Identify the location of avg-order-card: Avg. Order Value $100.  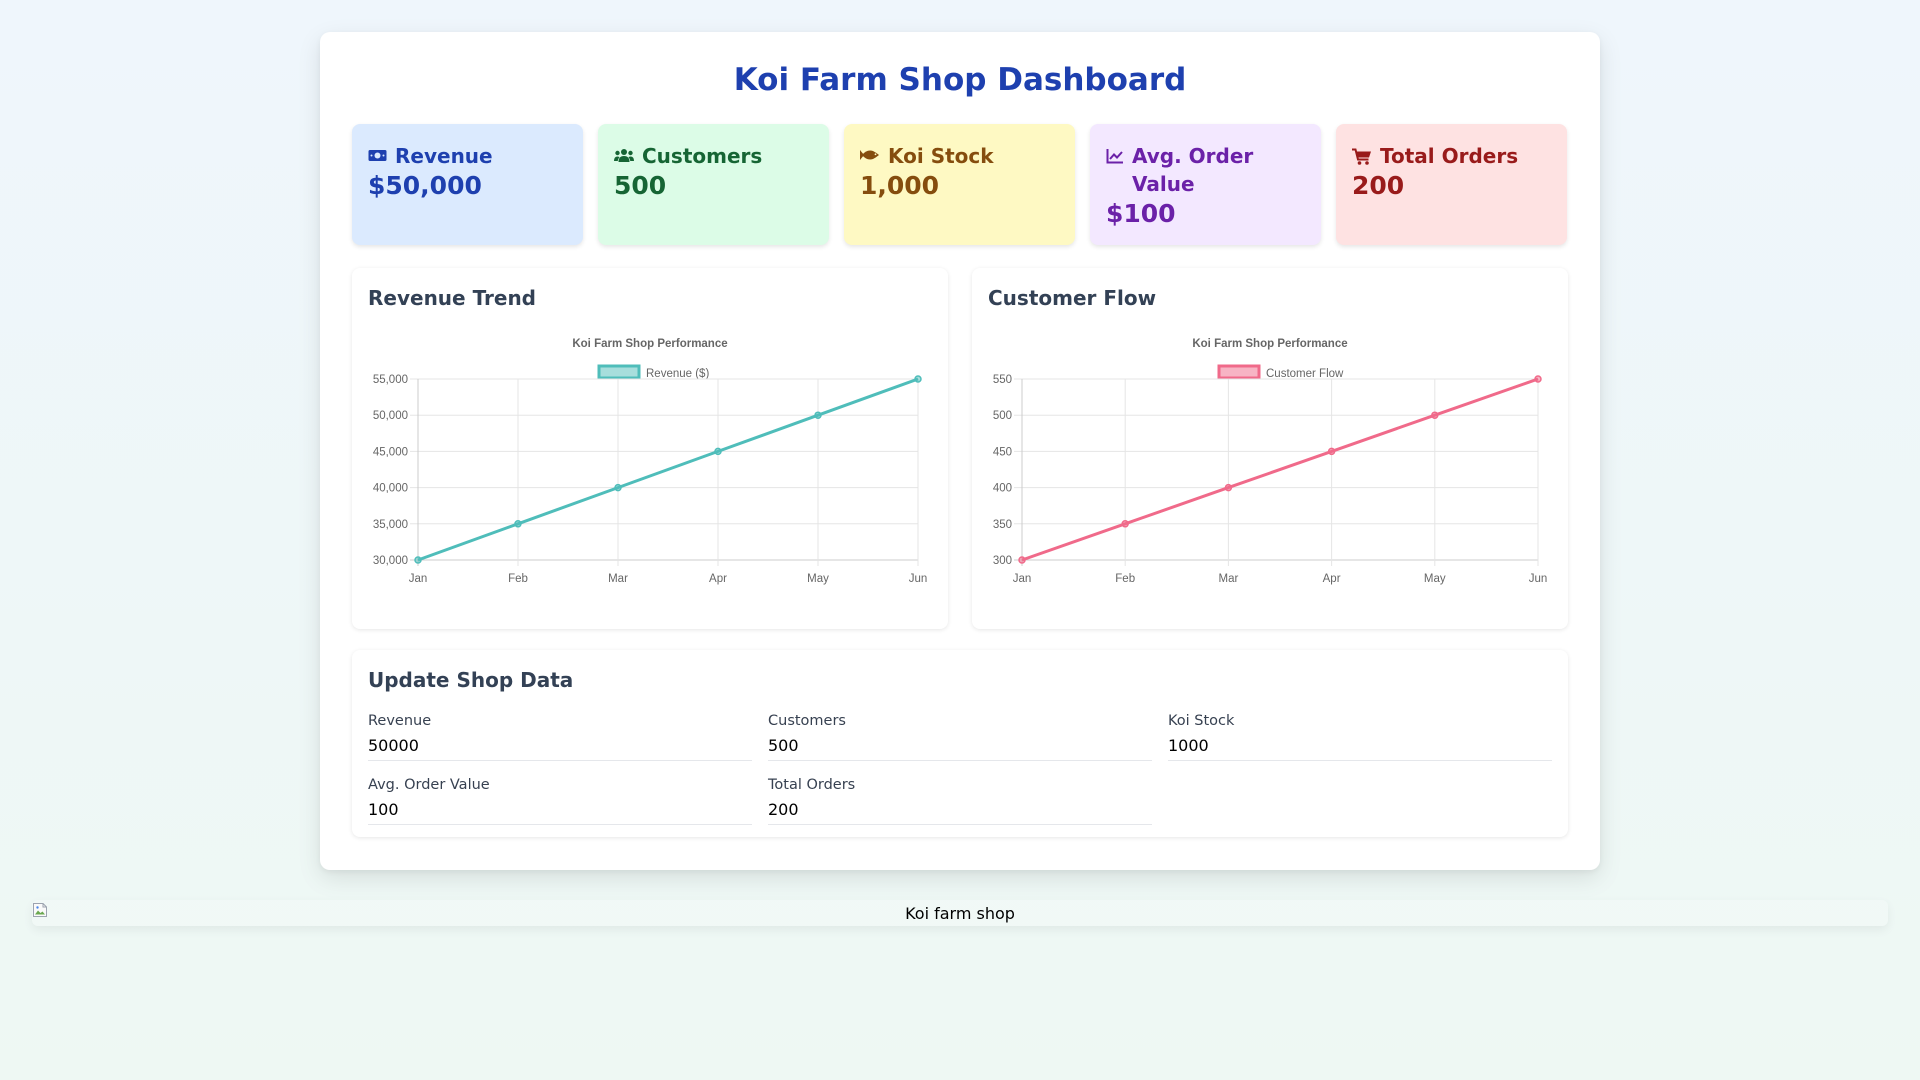
(1205, 184).